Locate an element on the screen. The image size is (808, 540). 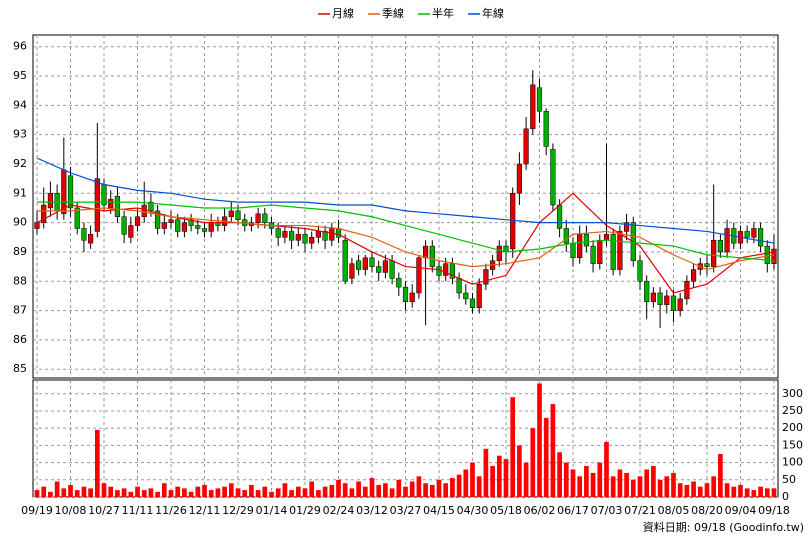
x-tick-label: 11/11 is located at coordinates (138, 510).